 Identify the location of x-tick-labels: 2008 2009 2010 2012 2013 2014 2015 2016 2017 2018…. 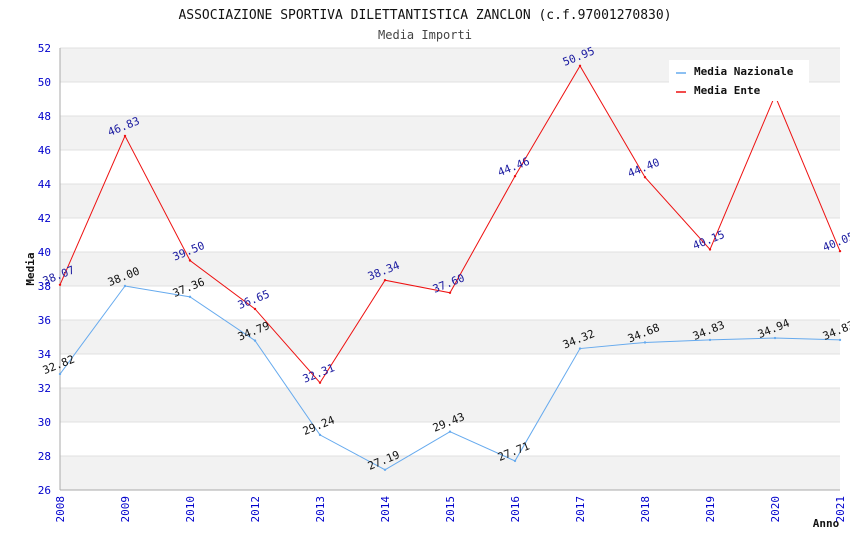
(450, 509).